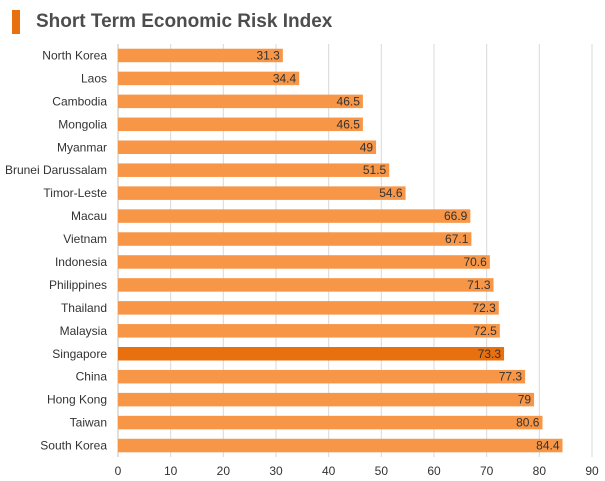 The width and height of the screenshot is (605, 481). What do you see at coordinates (382, 471) in the screenshot?
I see `x-tick-label: 50` at bounding box center [382, 471].